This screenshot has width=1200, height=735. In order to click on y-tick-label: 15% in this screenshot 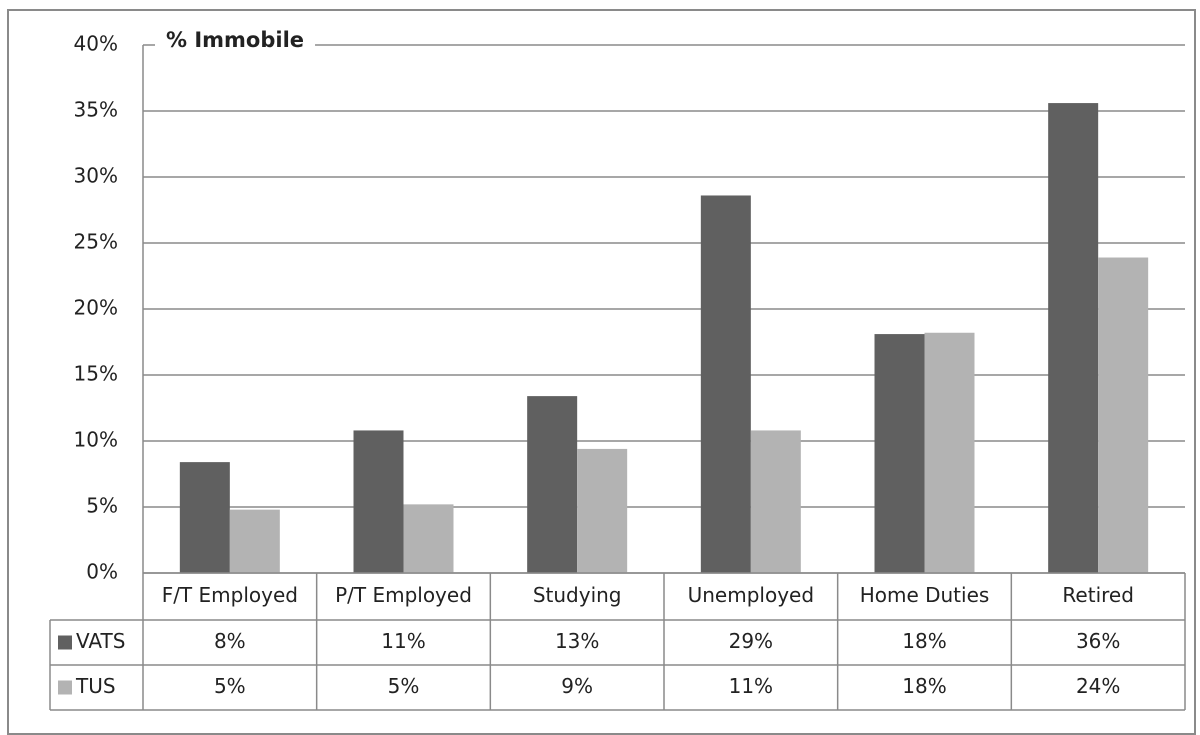, I will do `click(96, 374)`.